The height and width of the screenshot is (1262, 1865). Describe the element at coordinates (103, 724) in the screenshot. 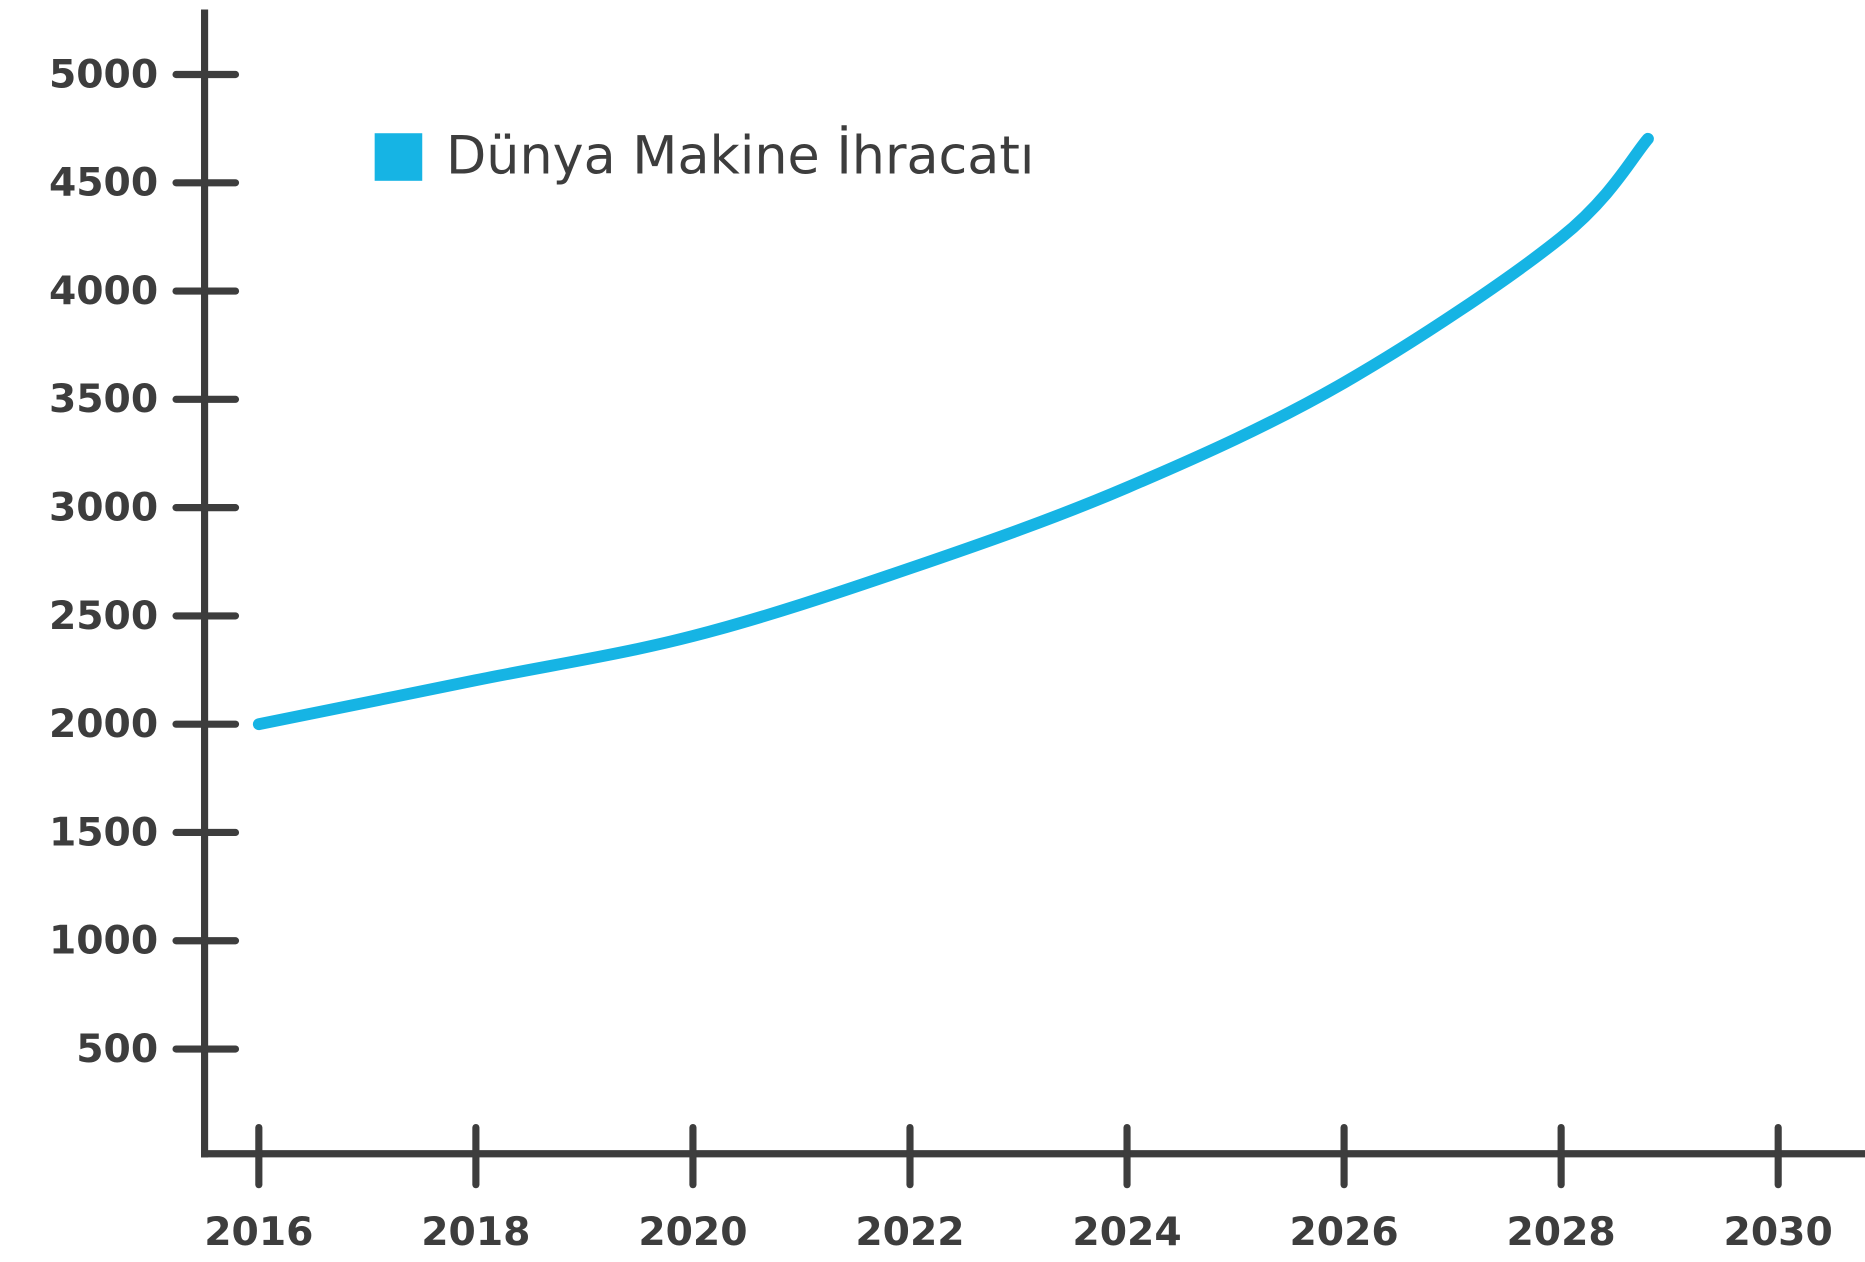

I see `y-tick-label: 2000` at that location.